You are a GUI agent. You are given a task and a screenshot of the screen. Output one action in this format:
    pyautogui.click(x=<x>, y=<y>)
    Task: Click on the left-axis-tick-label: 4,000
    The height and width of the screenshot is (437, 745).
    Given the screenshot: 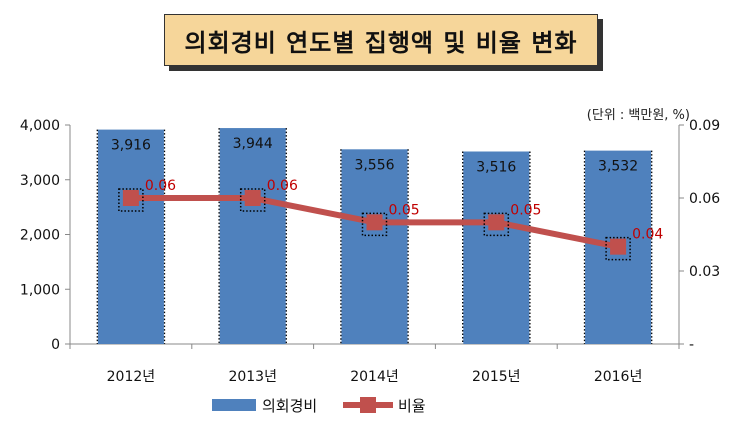 What is the action you would take?
    pyautogui.click(x=40, y=126)
    